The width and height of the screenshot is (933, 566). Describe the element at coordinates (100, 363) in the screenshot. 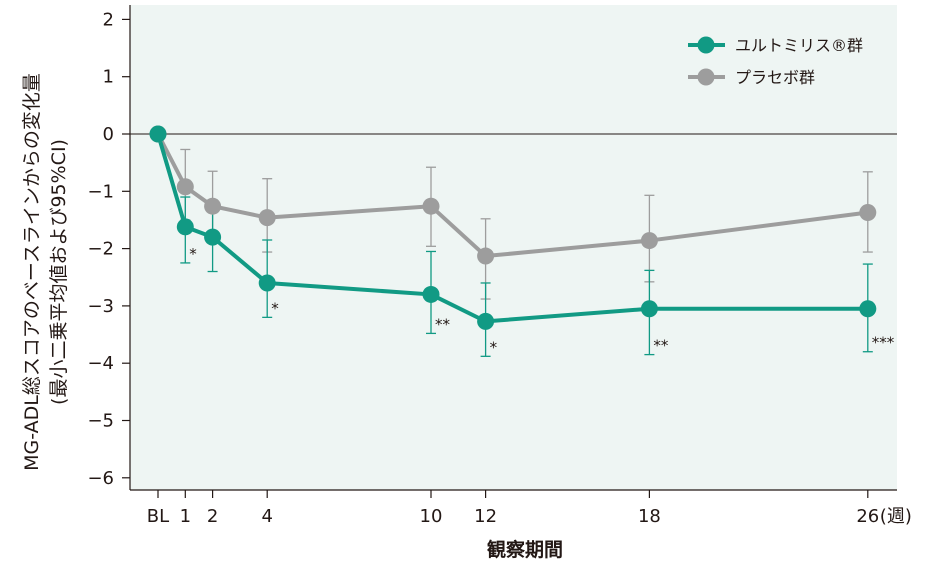

I see `y-tick-label: −4` at that location.